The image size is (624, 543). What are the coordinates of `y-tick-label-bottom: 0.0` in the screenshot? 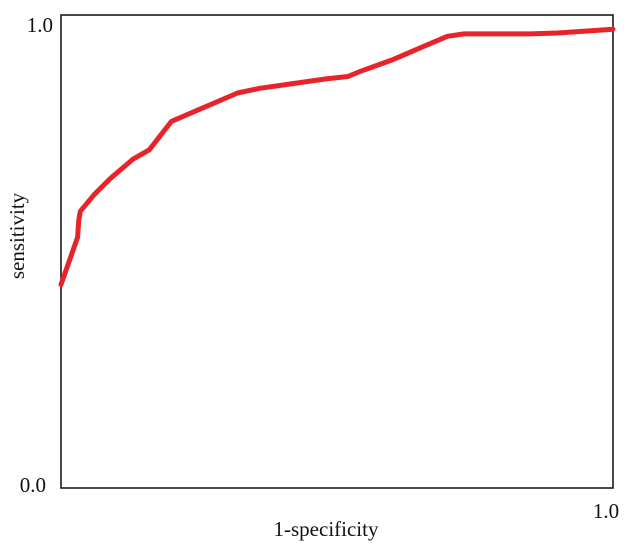 It's located at (33, 485).